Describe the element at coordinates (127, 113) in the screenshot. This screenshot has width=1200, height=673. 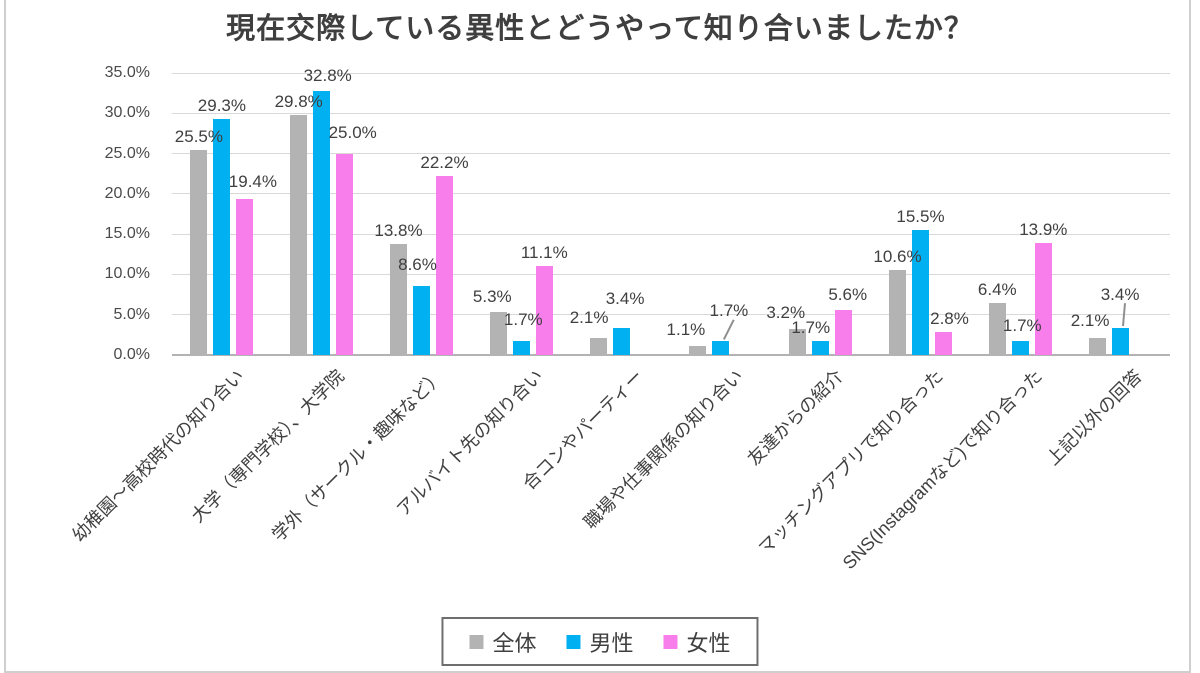
I see `y-axis-tick-label: 30.0%` at that location.